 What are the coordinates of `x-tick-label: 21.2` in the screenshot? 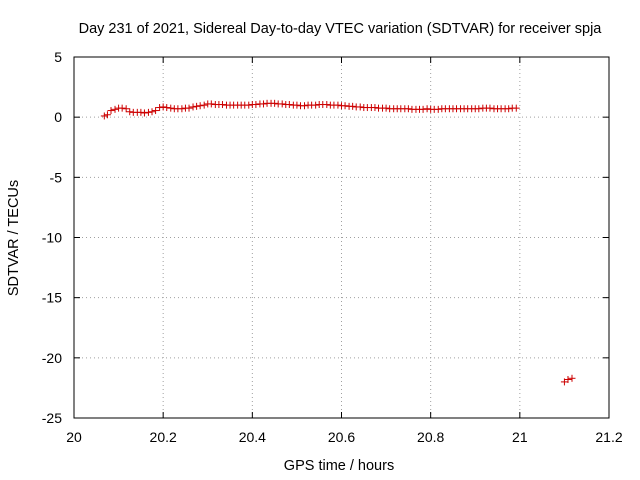 It's located at (608, 437).